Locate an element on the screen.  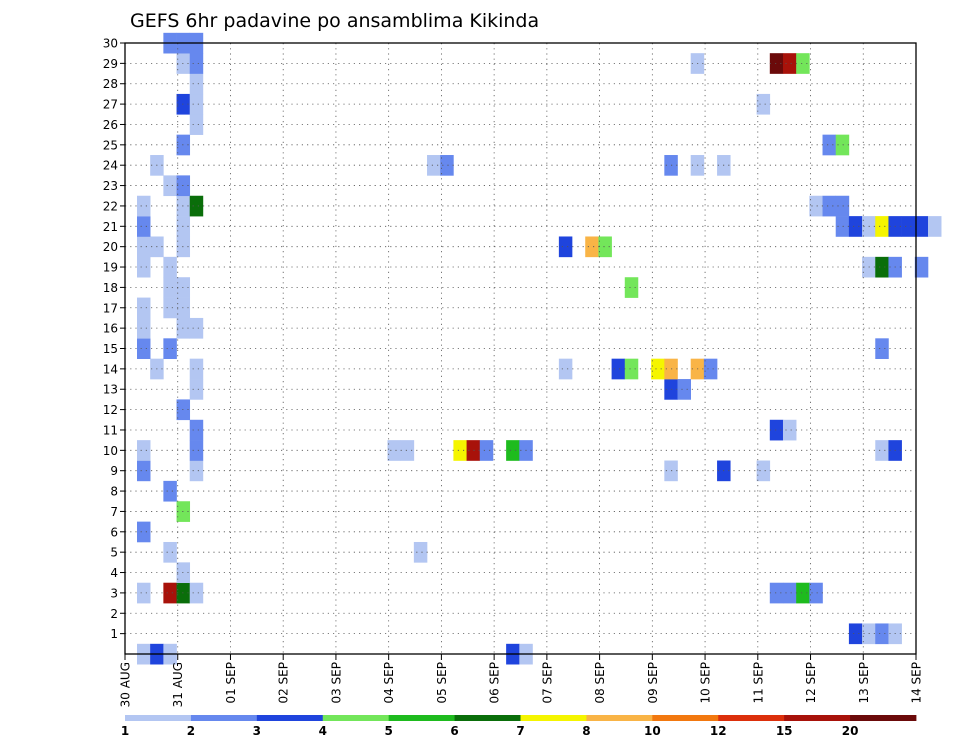
y-tick-label: 26 is located at coordinates (110, 125).